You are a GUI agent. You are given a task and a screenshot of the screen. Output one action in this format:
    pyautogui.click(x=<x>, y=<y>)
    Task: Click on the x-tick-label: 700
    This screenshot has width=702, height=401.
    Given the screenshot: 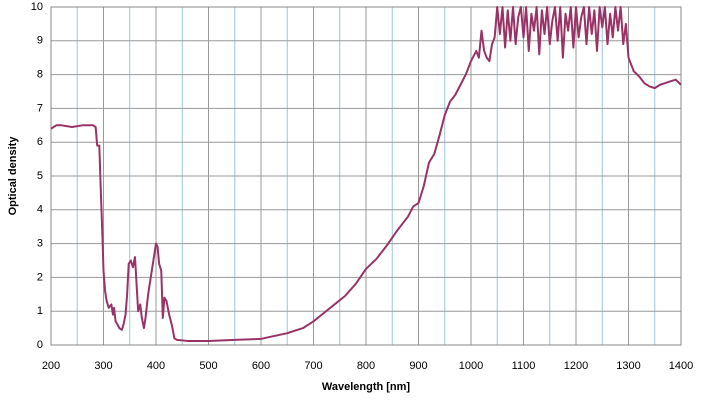 What is the action you would take?
    pyautogui.click(x=313, y=366)
    